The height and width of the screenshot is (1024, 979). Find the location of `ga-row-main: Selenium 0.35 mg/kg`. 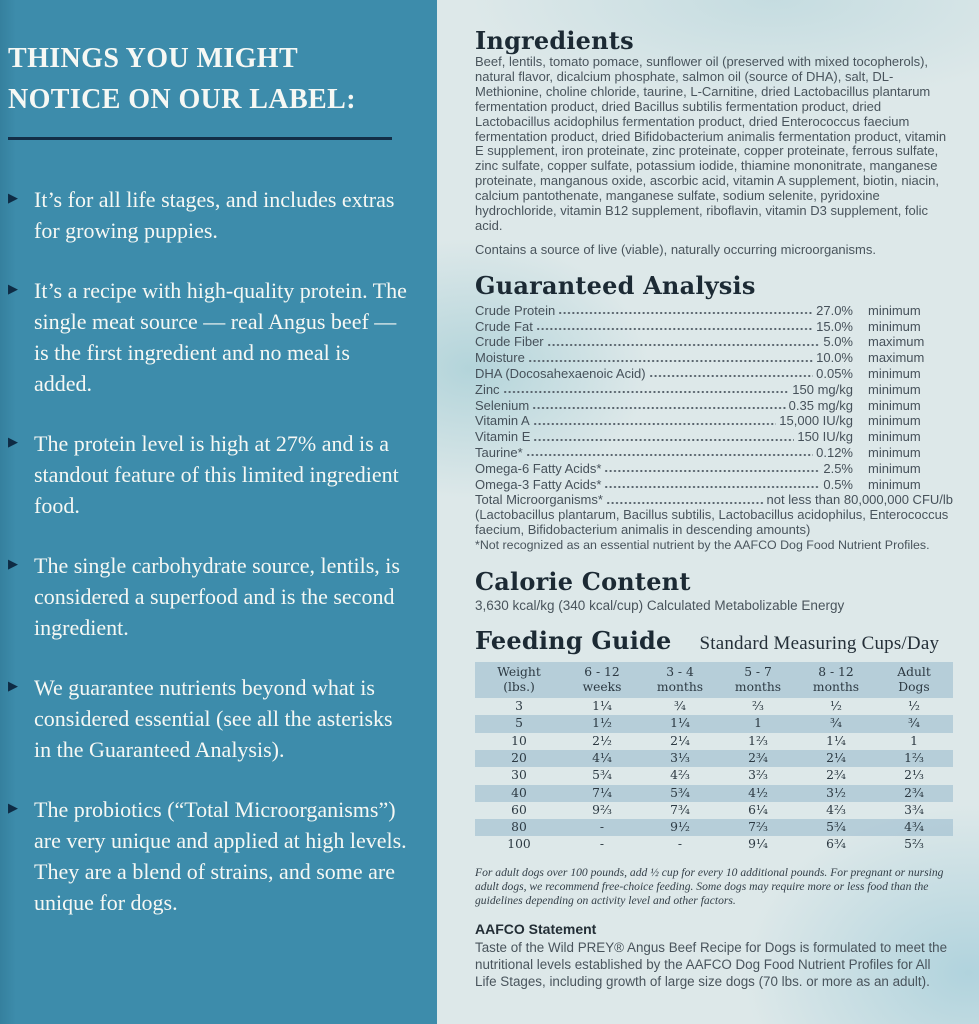

ga-row-main: Selenium 0.35 mg/kg is located at coordinates (664, 405).